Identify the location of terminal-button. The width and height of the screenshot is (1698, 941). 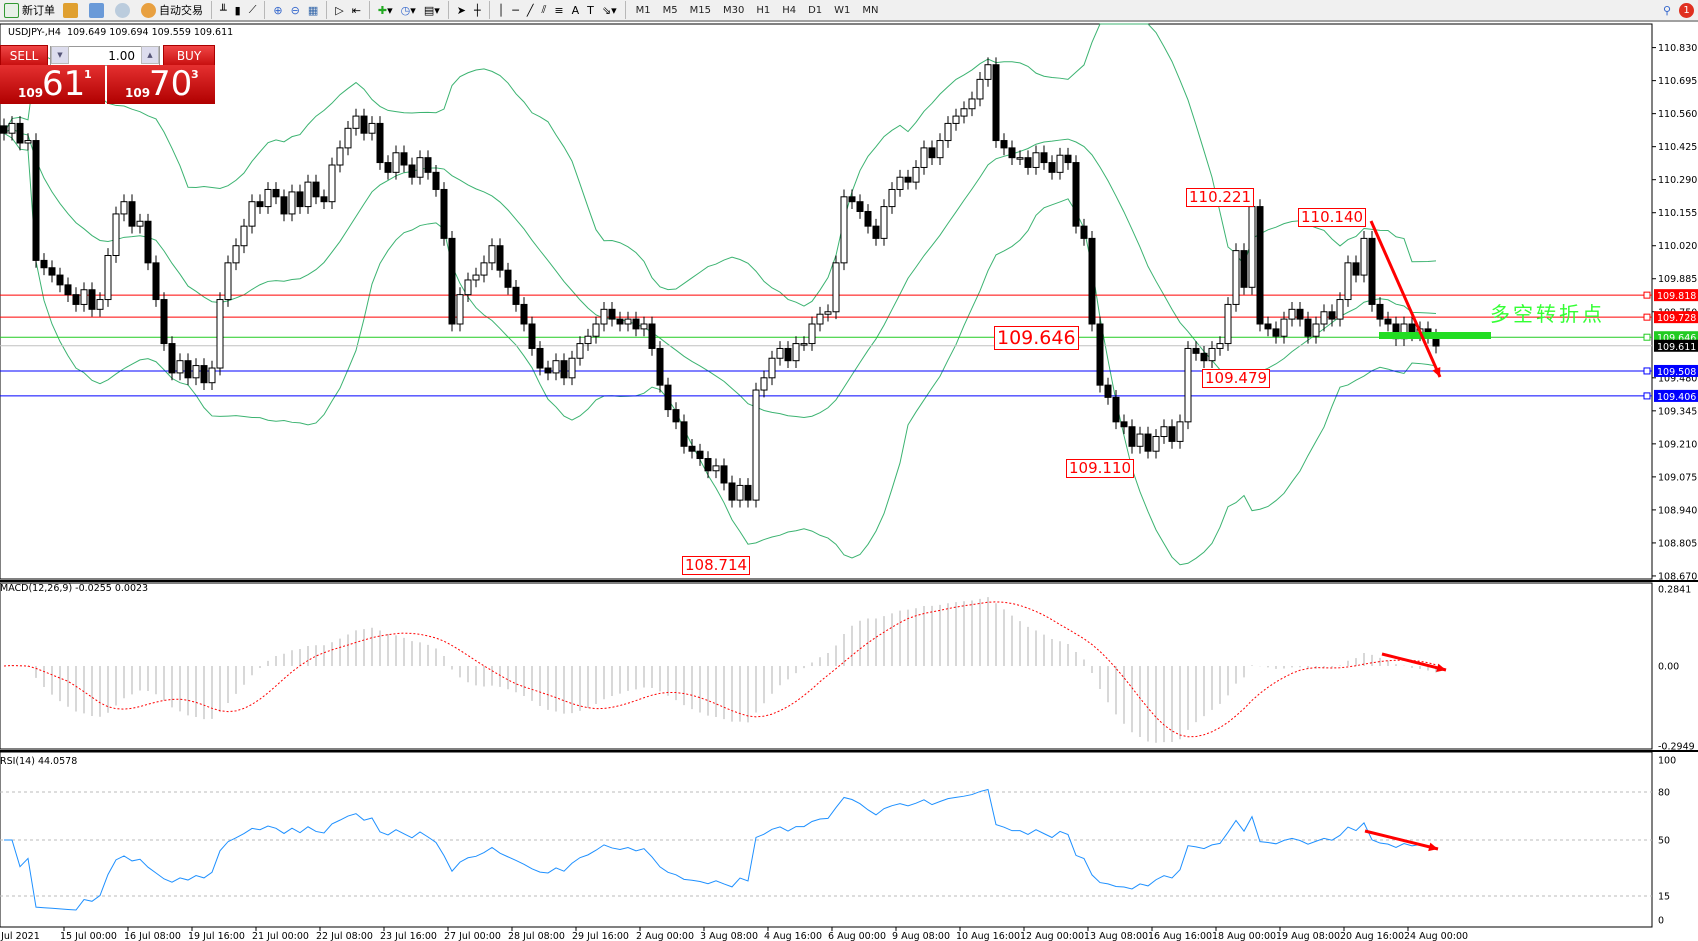
(98, 10).